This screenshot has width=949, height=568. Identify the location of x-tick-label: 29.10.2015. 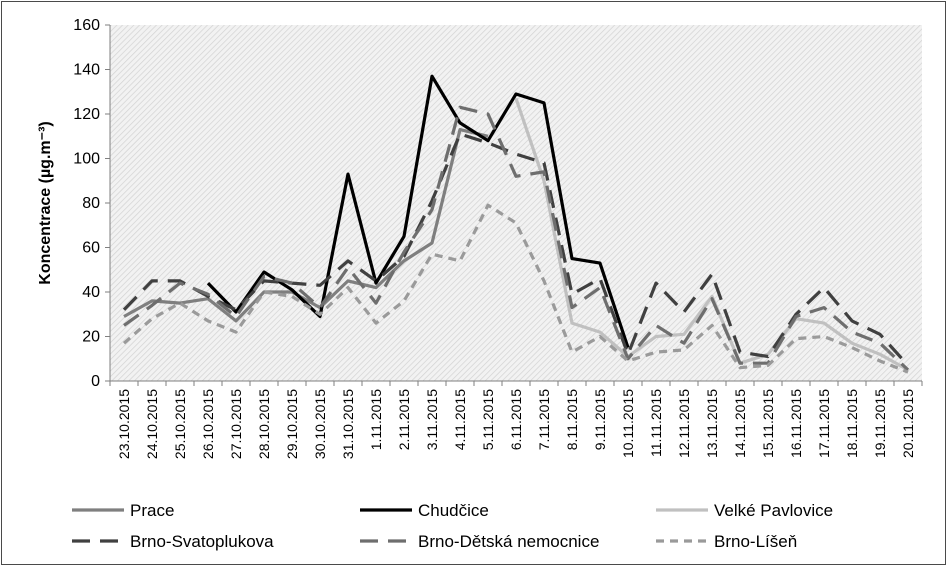
(292, 424).